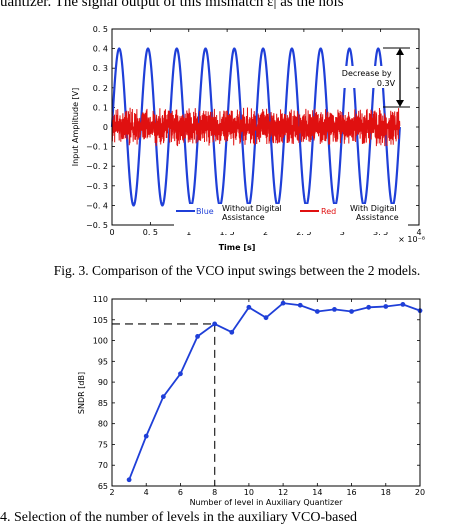 This screenshot has height=526, width=474. What do you see at coordinates (386, 492) in the screenshot?
I see `fig4-x-tick-label: 18` at bounding box center [386, 492].